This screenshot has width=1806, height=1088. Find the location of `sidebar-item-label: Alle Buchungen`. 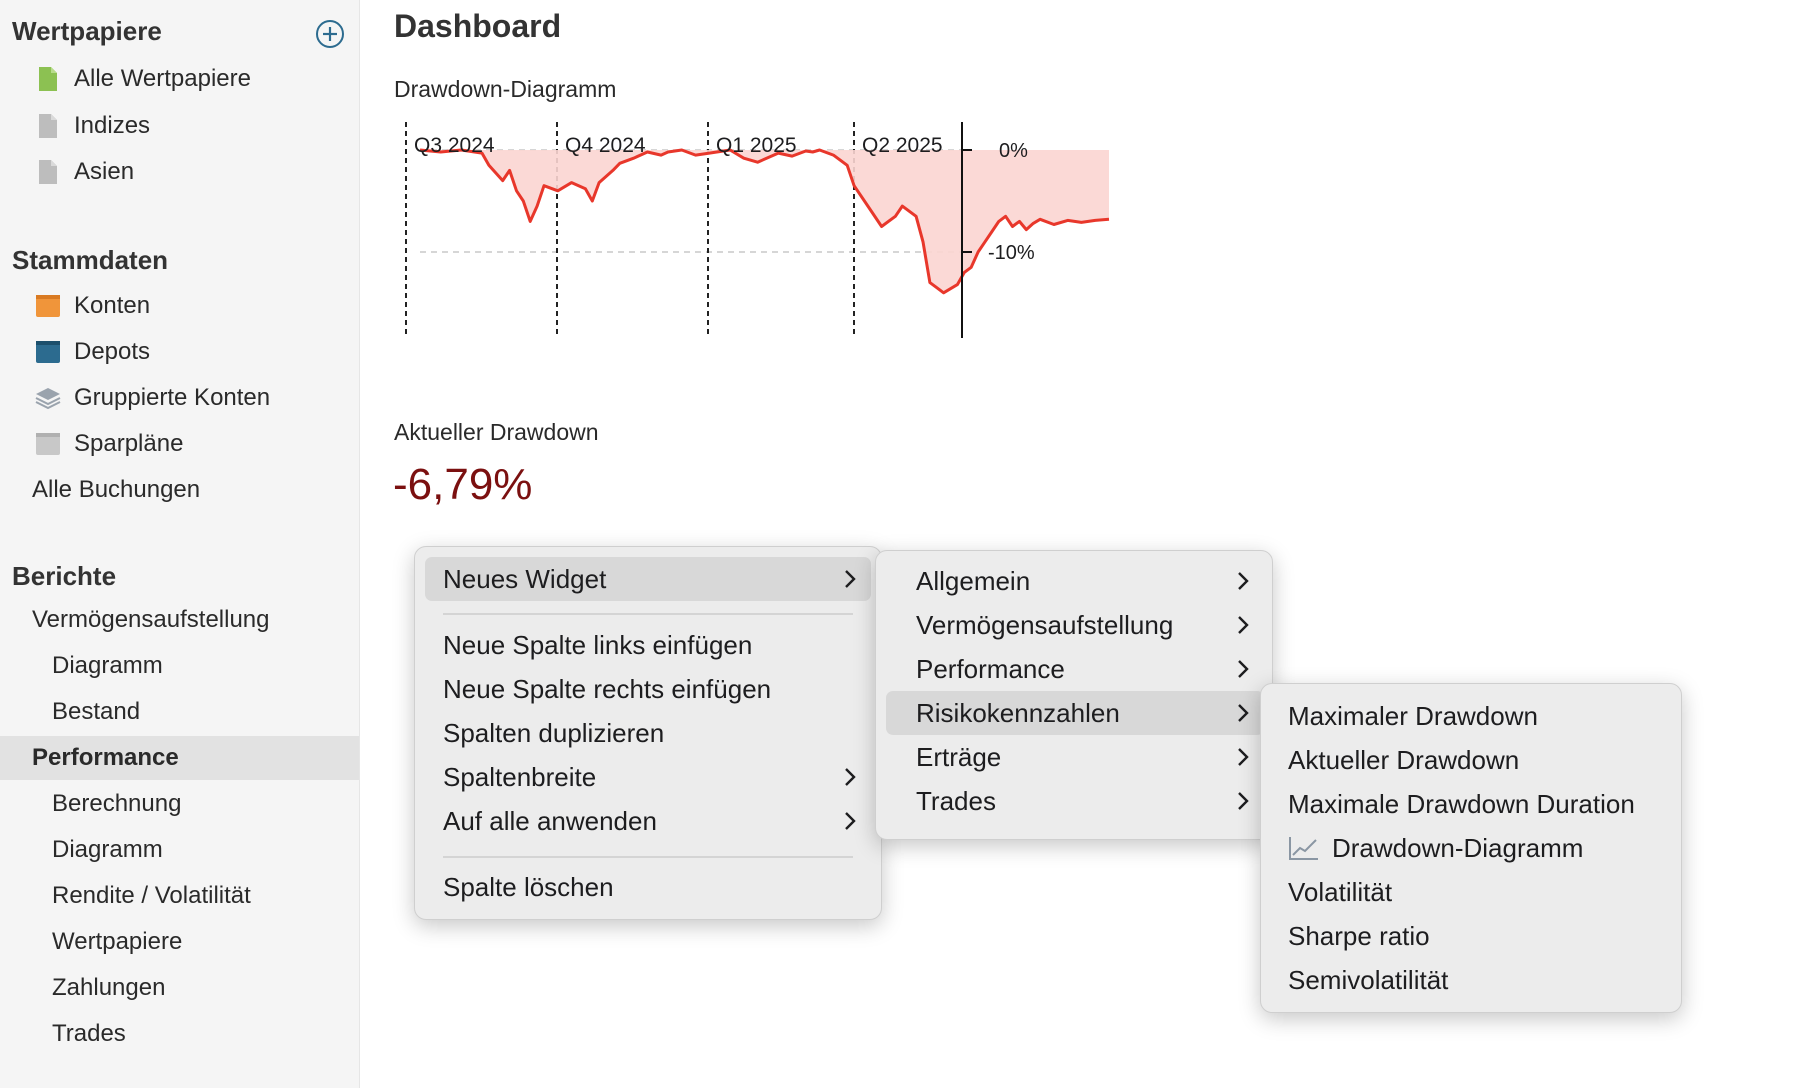

sidebar-item-label: Alle Buchungen is located at coordinates (116, 489).